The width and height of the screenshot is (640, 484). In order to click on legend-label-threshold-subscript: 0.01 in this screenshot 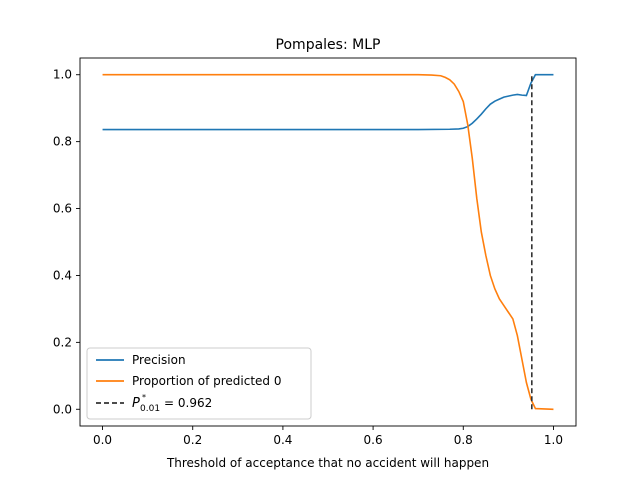, I will do `click(150, 409)`.